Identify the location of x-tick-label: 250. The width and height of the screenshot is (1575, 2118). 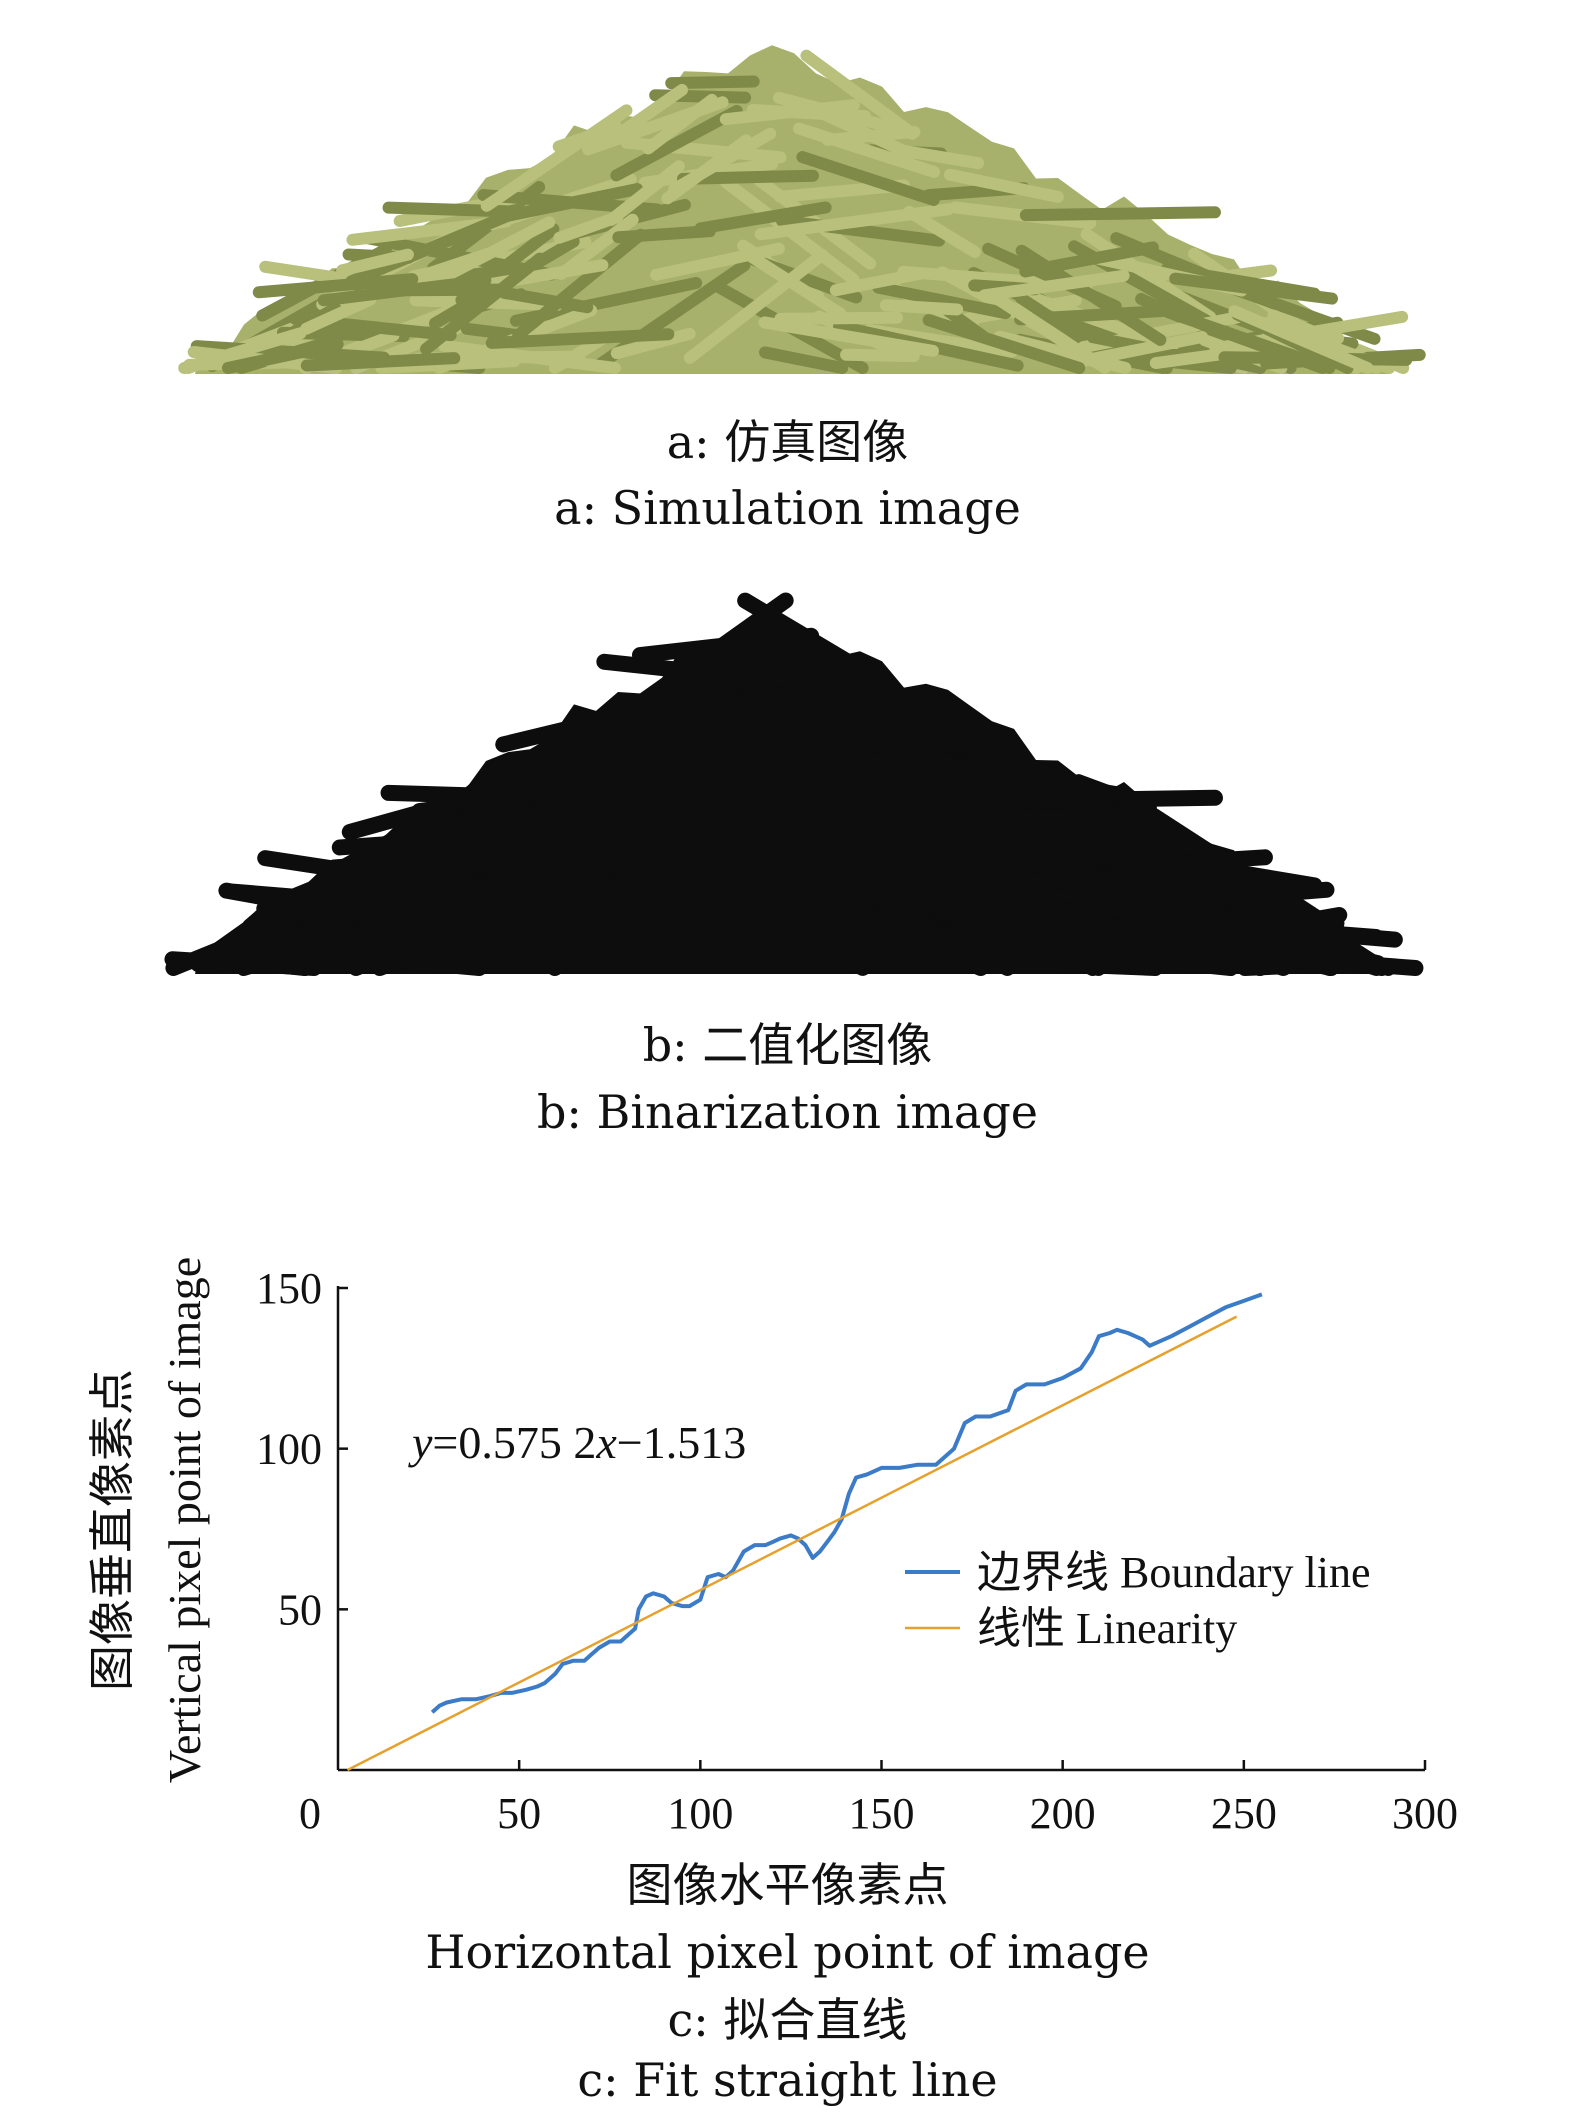
(1244, 1813).